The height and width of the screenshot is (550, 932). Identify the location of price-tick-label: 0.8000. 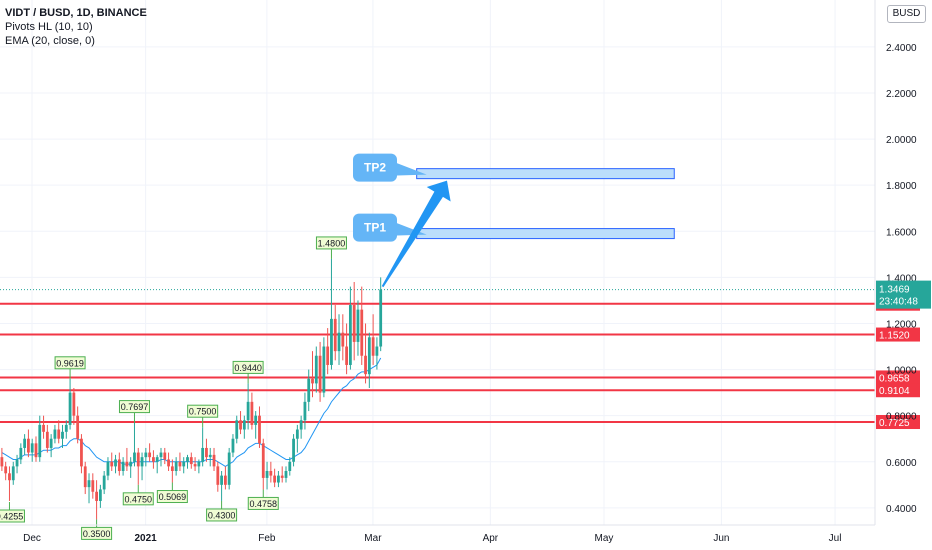
(901, 417).